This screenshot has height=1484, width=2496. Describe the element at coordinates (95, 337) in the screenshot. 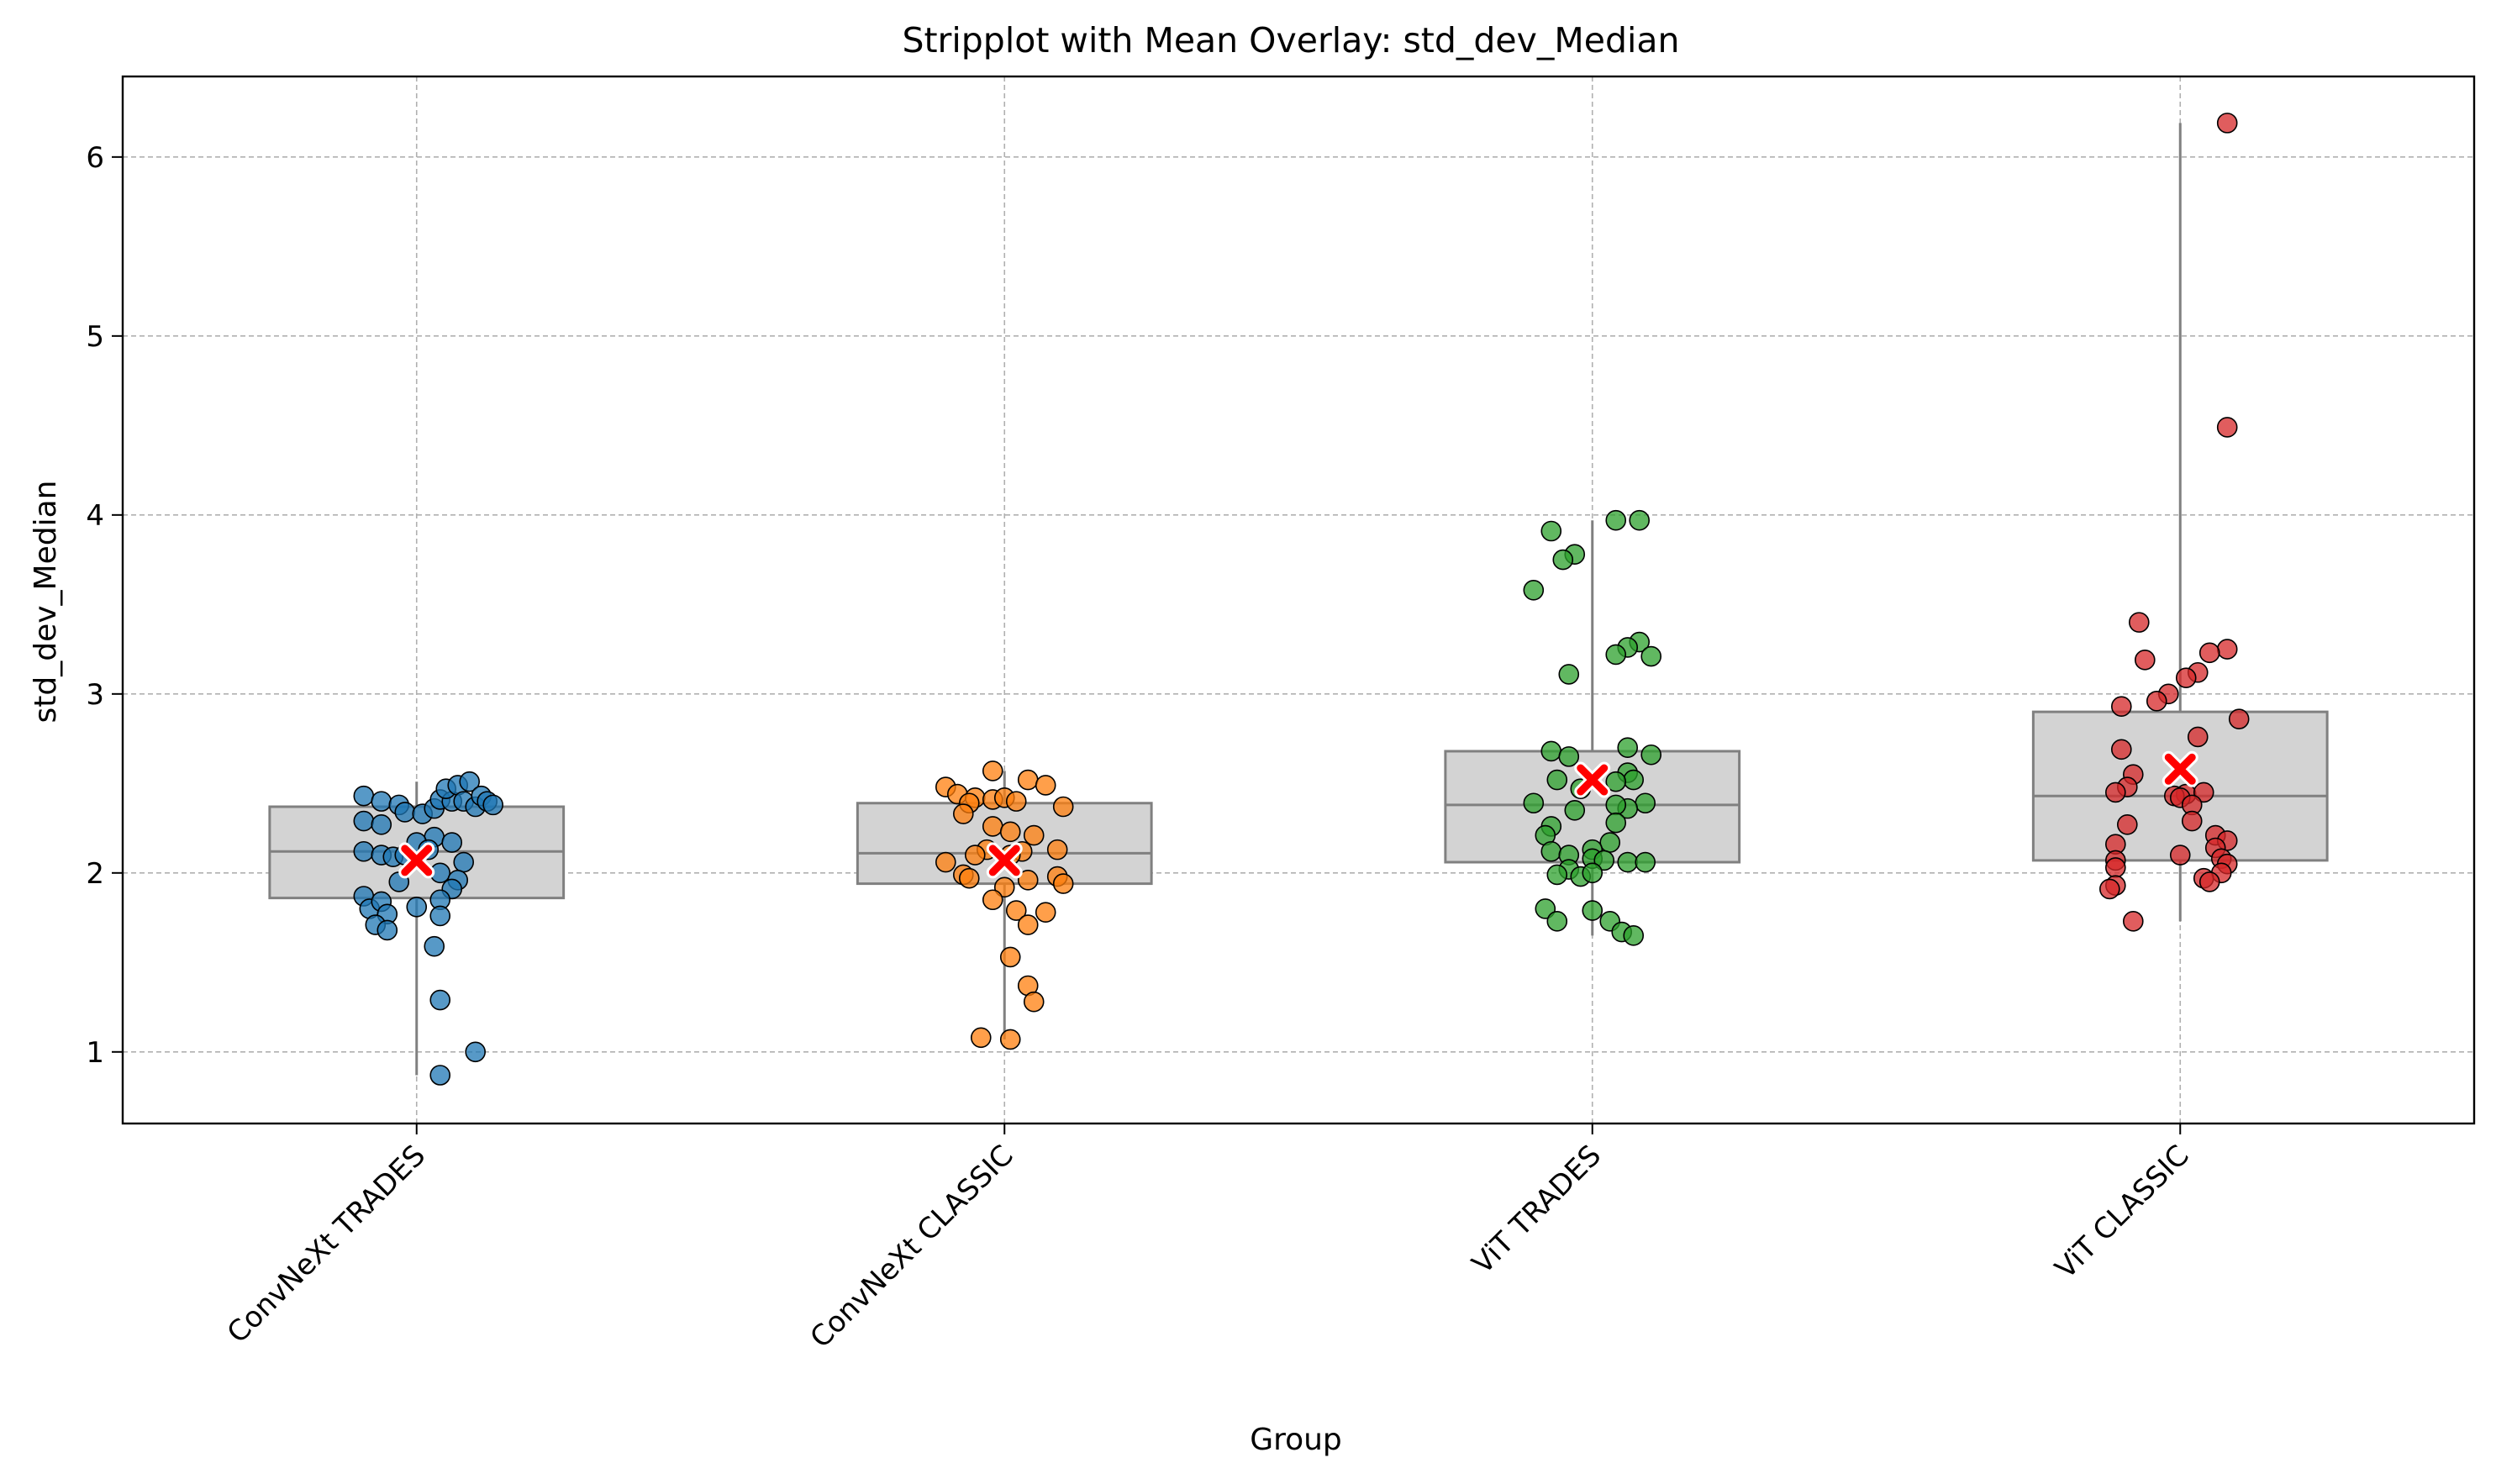

I see `y-tick-label: 5` at that location.